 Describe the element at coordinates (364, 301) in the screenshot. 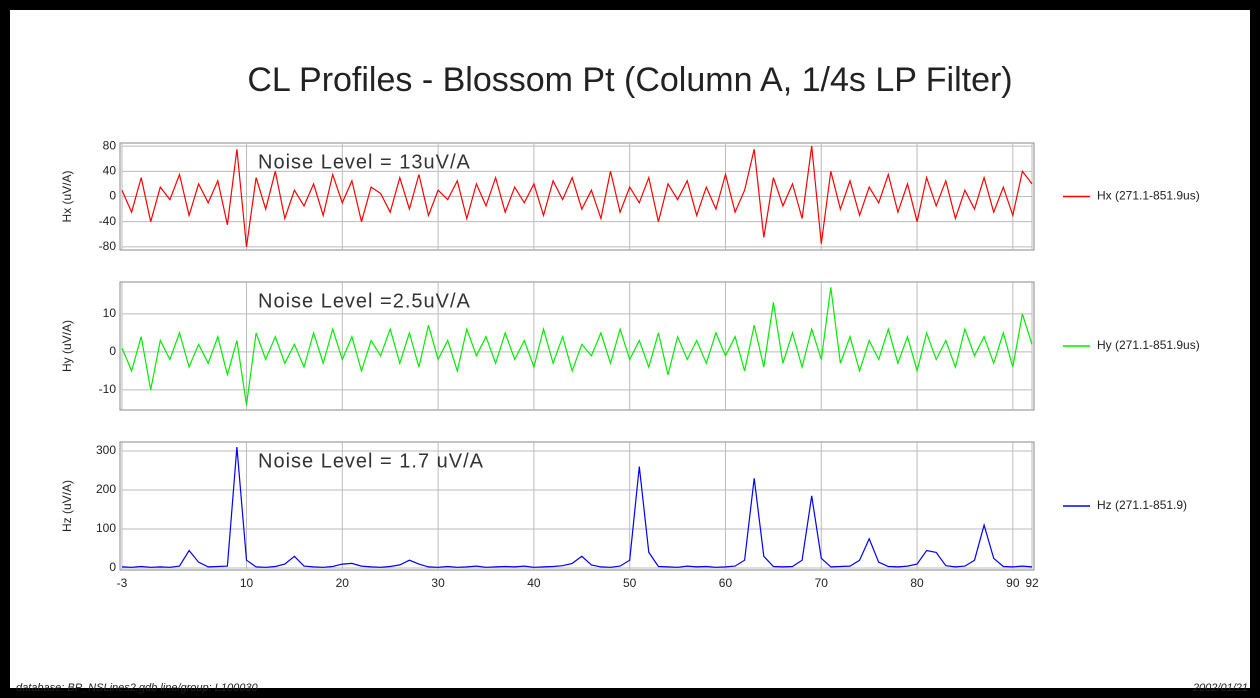

I see `annotation: Noise Level =2.5uV/A` at that location.